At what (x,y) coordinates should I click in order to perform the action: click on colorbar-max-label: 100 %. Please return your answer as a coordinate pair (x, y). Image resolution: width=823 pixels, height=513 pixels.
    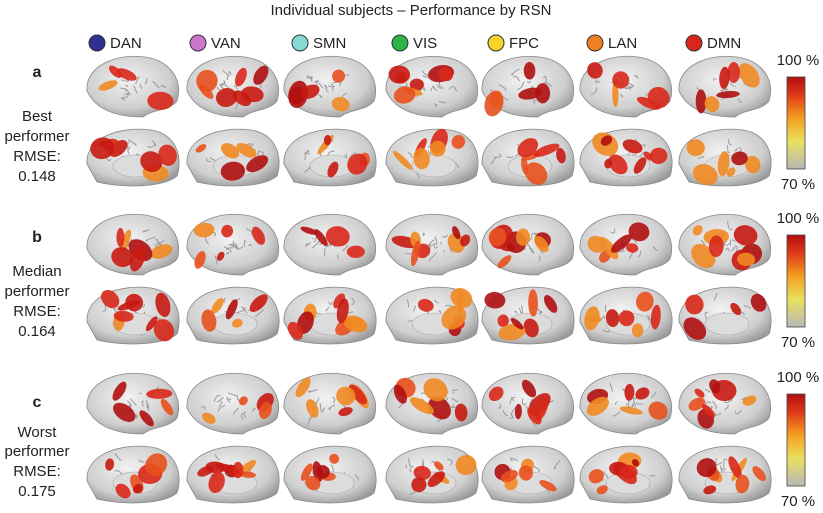
    Looking at the image, I should click on (798, 218).